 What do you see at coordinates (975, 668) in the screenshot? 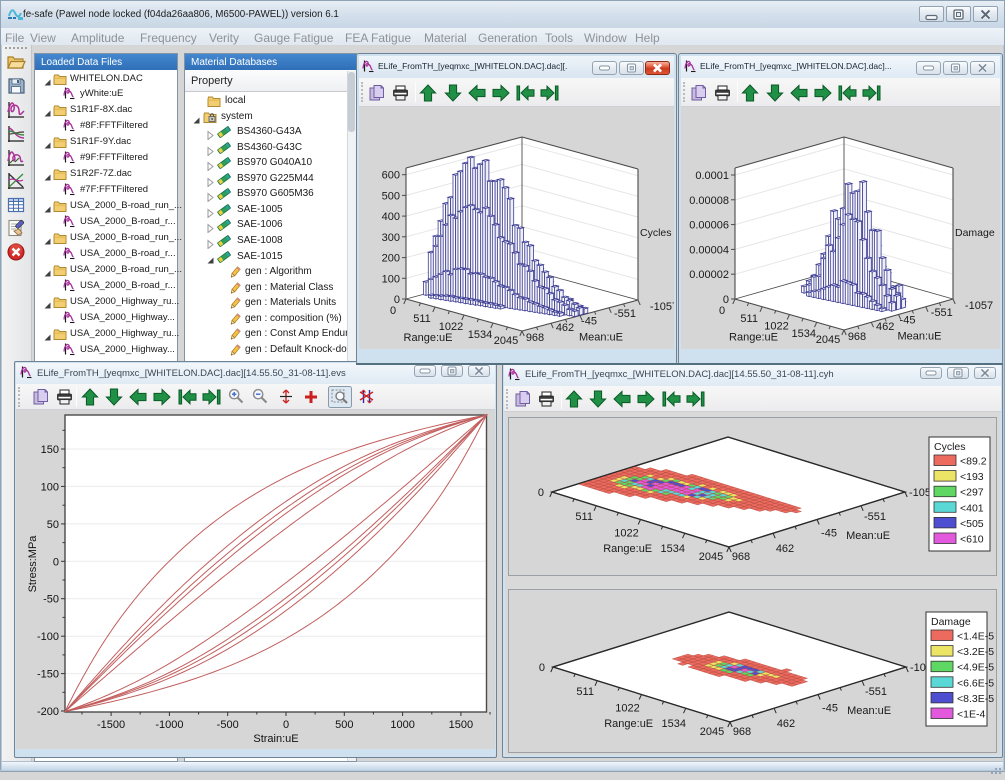
I see `svg-text: <4.9E-5` at bounding box center [975, 668].